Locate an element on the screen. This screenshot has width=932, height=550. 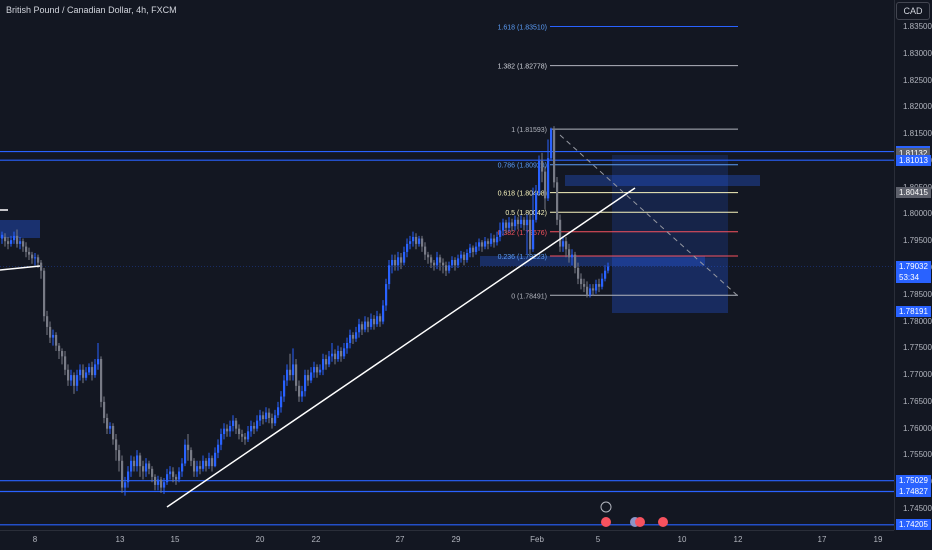
time-tick-label: 5 is located at coordinates (598, 539).